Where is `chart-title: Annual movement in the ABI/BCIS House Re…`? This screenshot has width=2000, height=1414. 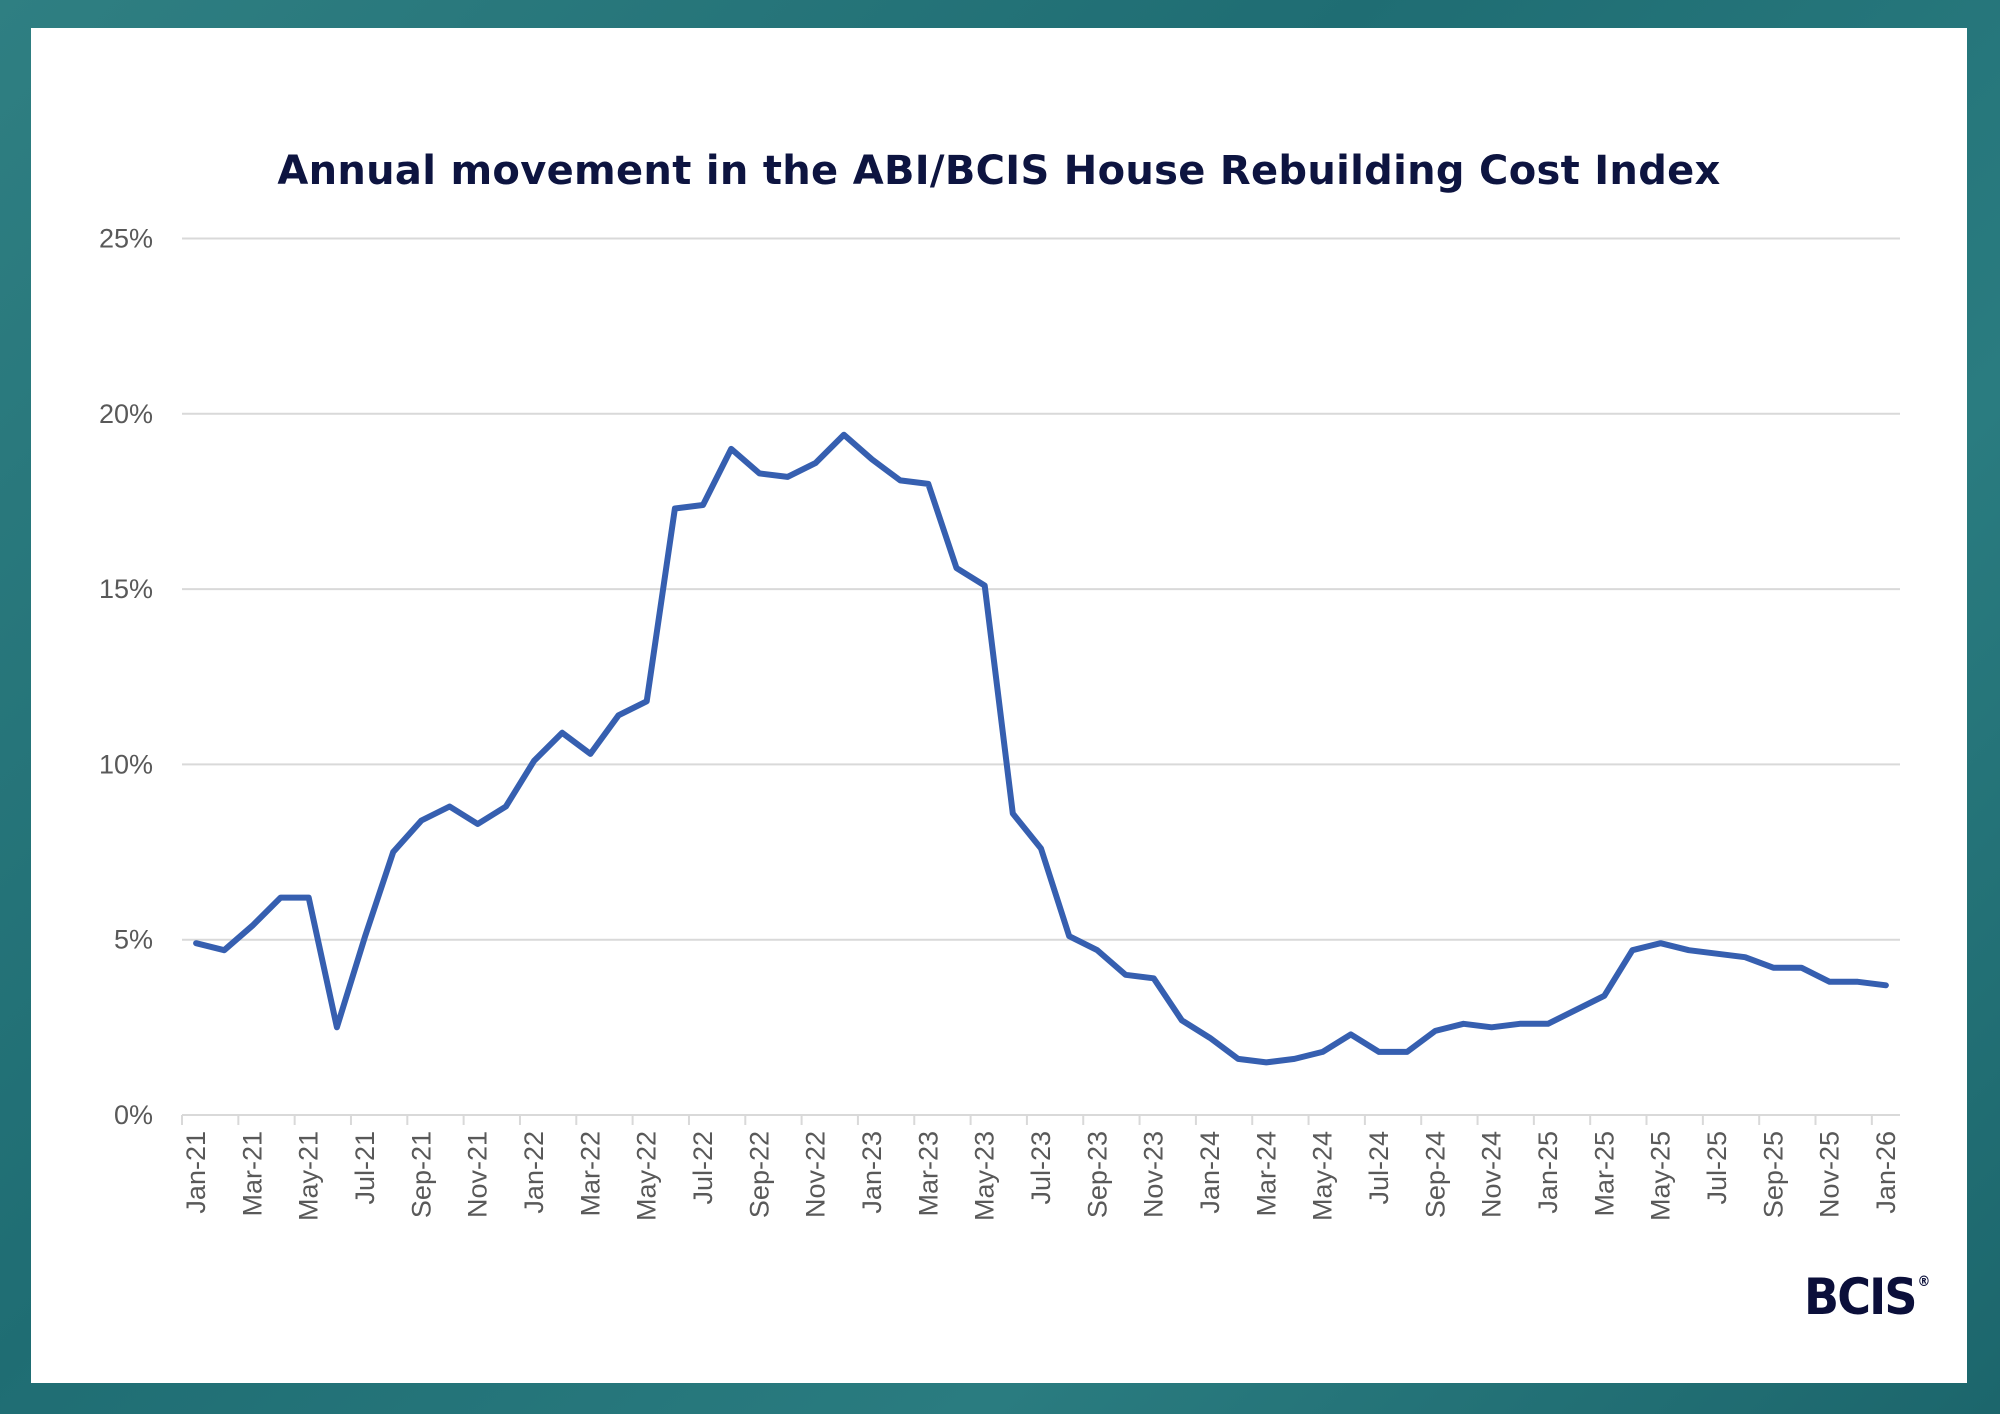
chart-title: Annual movement in the ABI/BCIS House Re… is located at coordinates (999, 171).